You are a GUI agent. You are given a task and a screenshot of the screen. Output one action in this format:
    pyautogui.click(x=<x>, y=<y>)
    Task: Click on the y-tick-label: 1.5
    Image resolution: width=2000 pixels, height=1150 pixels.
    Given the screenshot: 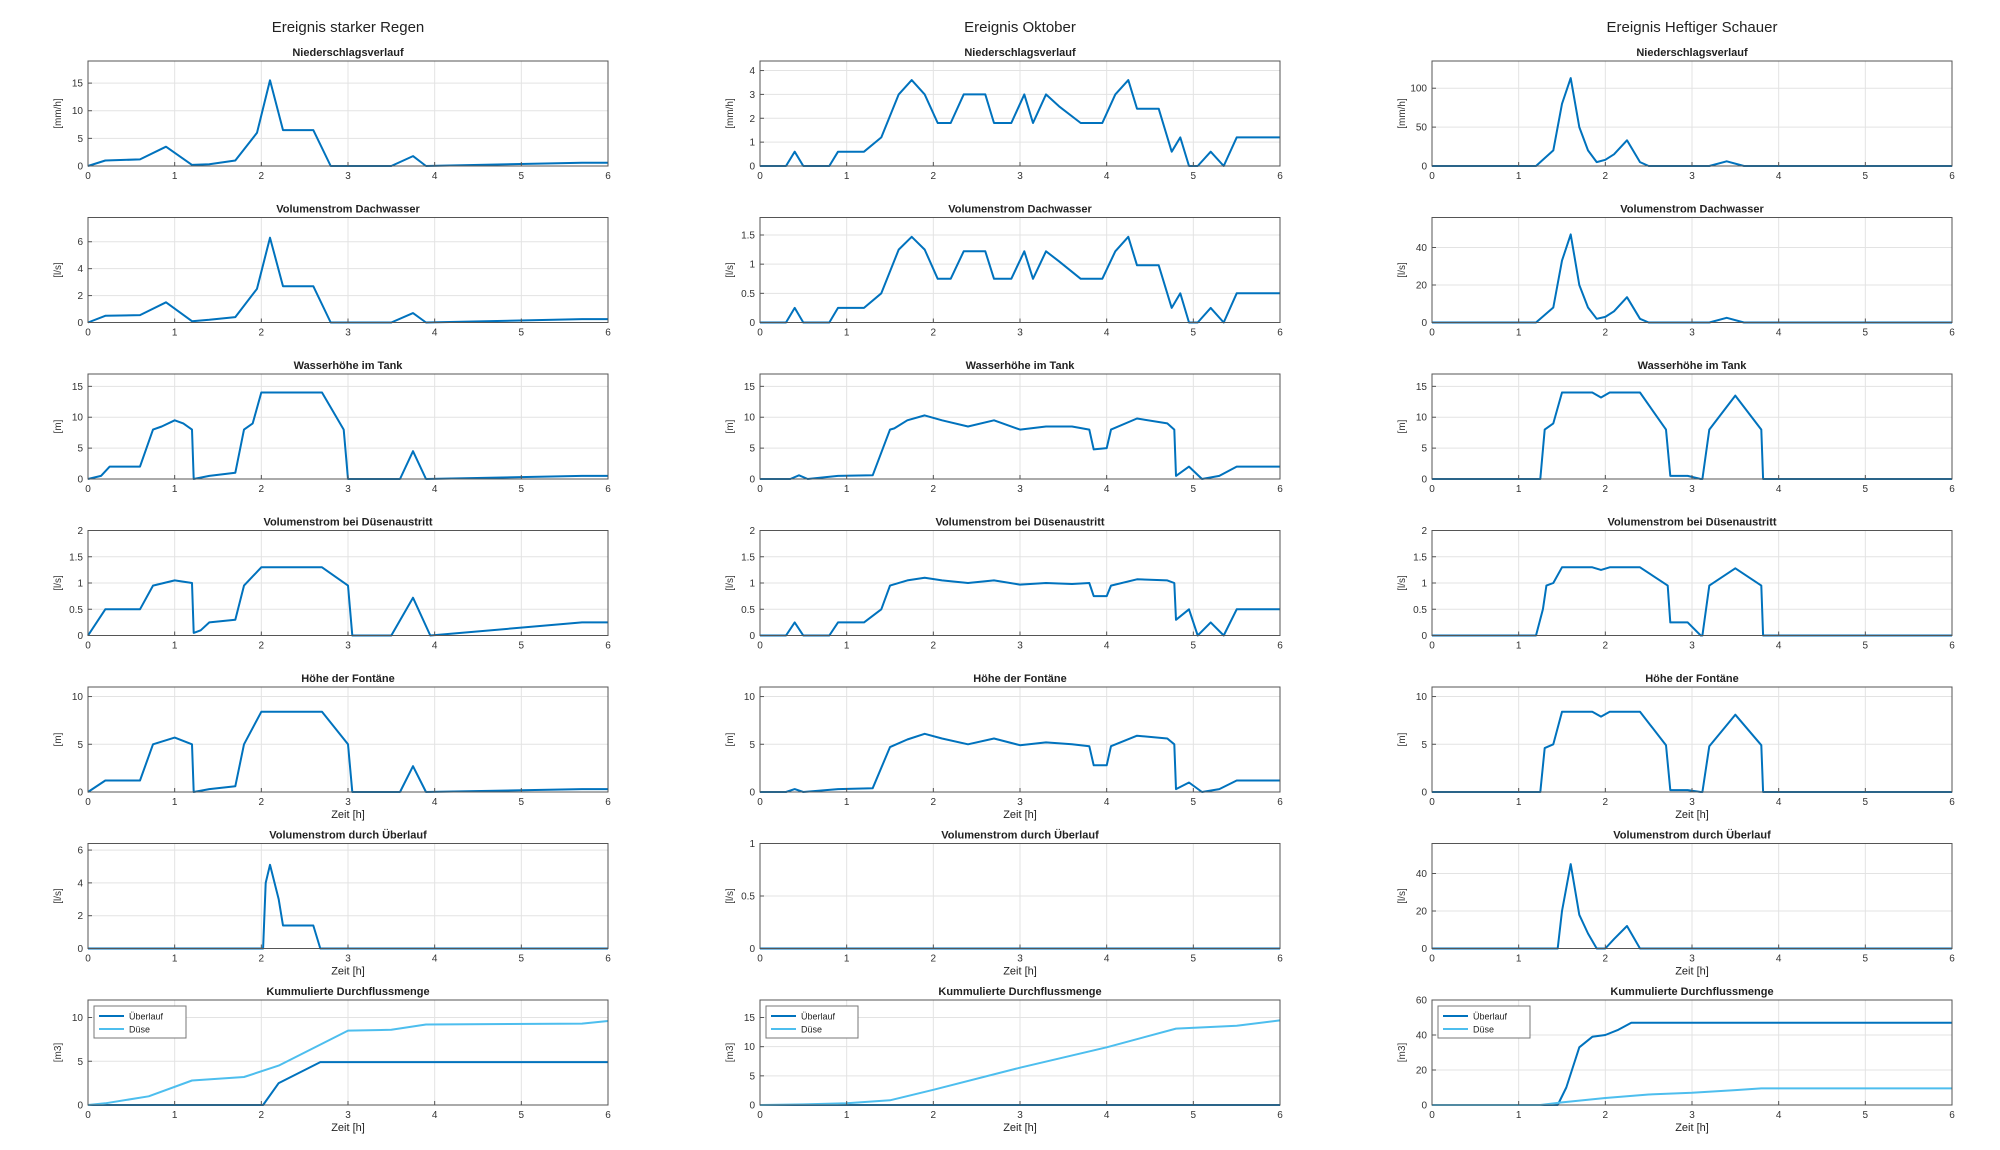 What is the action you would take?
    pyautogui.click(x=748, y=557)
    